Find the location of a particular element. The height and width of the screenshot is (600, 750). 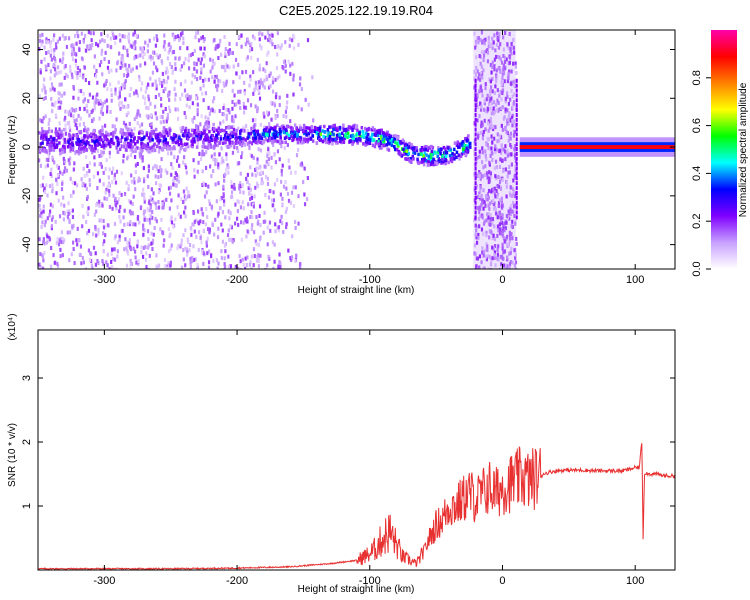

x-tick-label: 0 is located at coordinates (502, 581).